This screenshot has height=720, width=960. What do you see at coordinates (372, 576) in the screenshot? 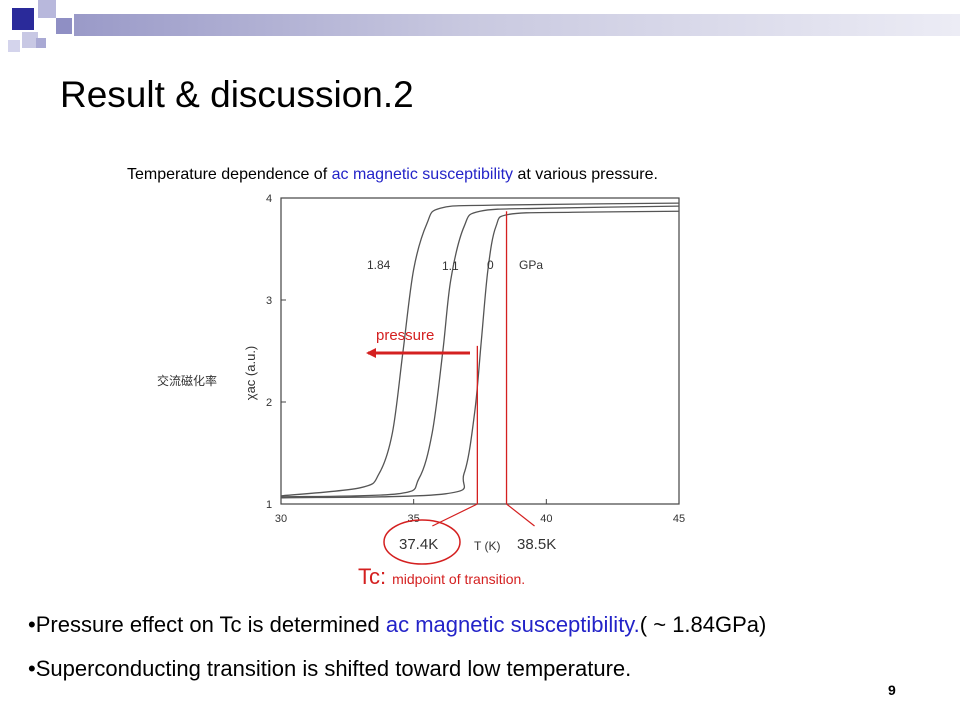
I see `tc-label: Tc:` at bounding box center [372, 576].